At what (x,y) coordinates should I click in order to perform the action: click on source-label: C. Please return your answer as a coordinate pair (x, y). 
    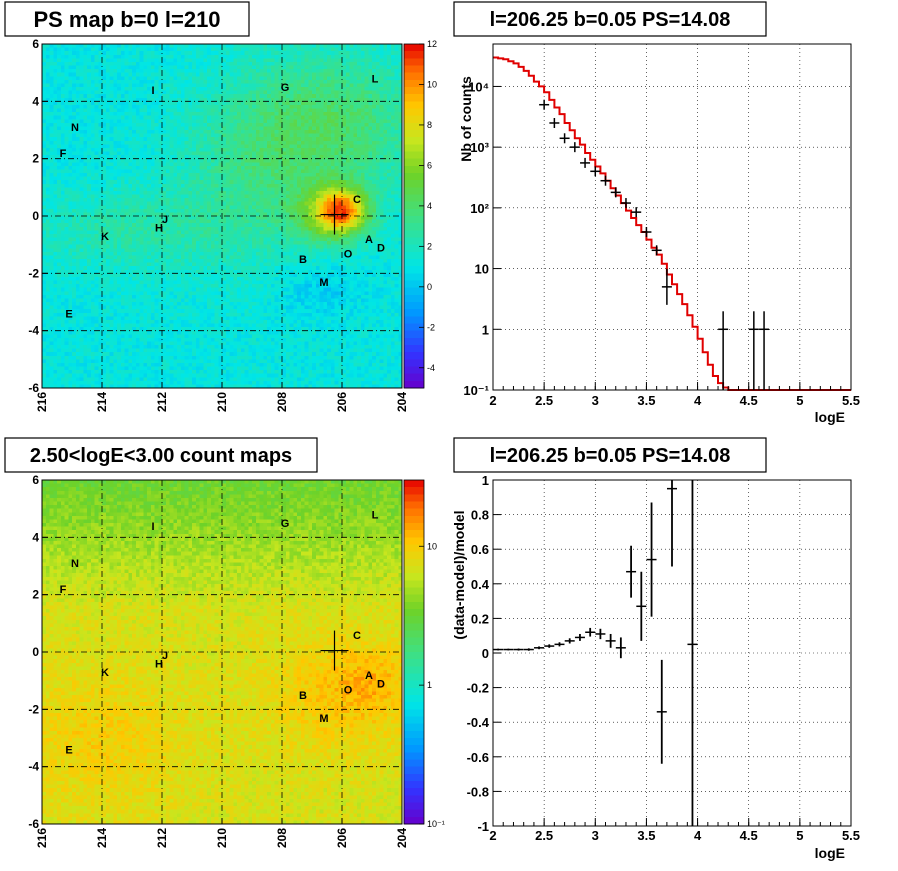
    Looking at the image, I should click on (357, 200).